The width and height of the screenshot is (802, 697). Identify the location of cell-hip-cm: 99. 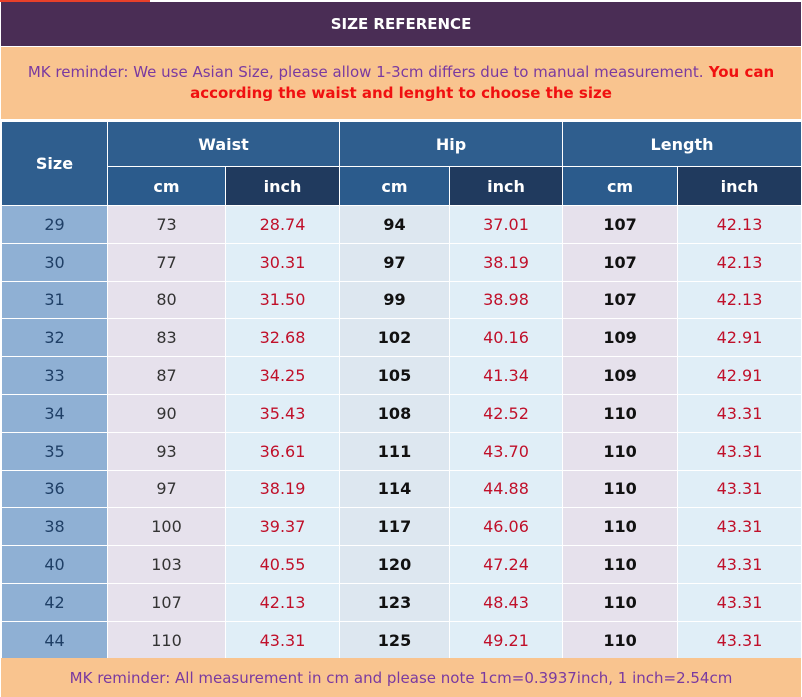
(394, 300).